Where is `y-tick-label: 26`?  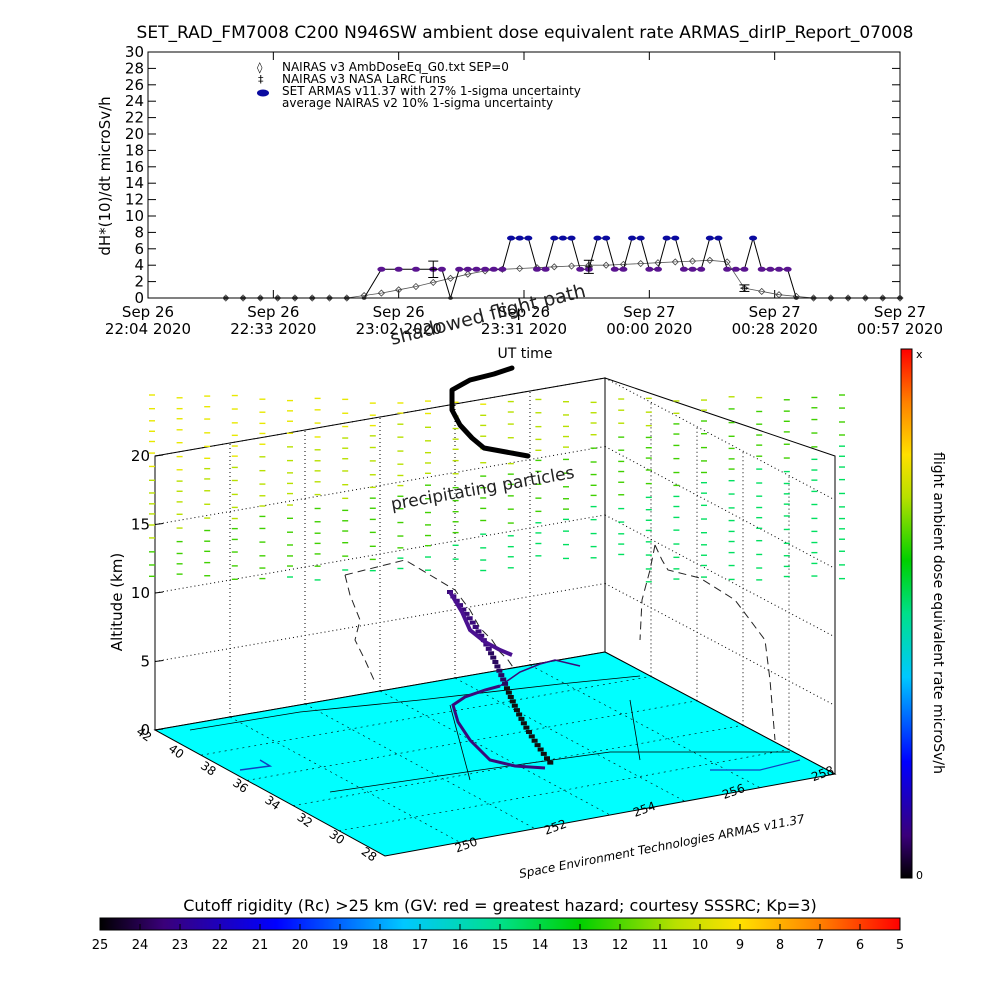
y-tick-label: 26 is located at coordinates (134, 85).